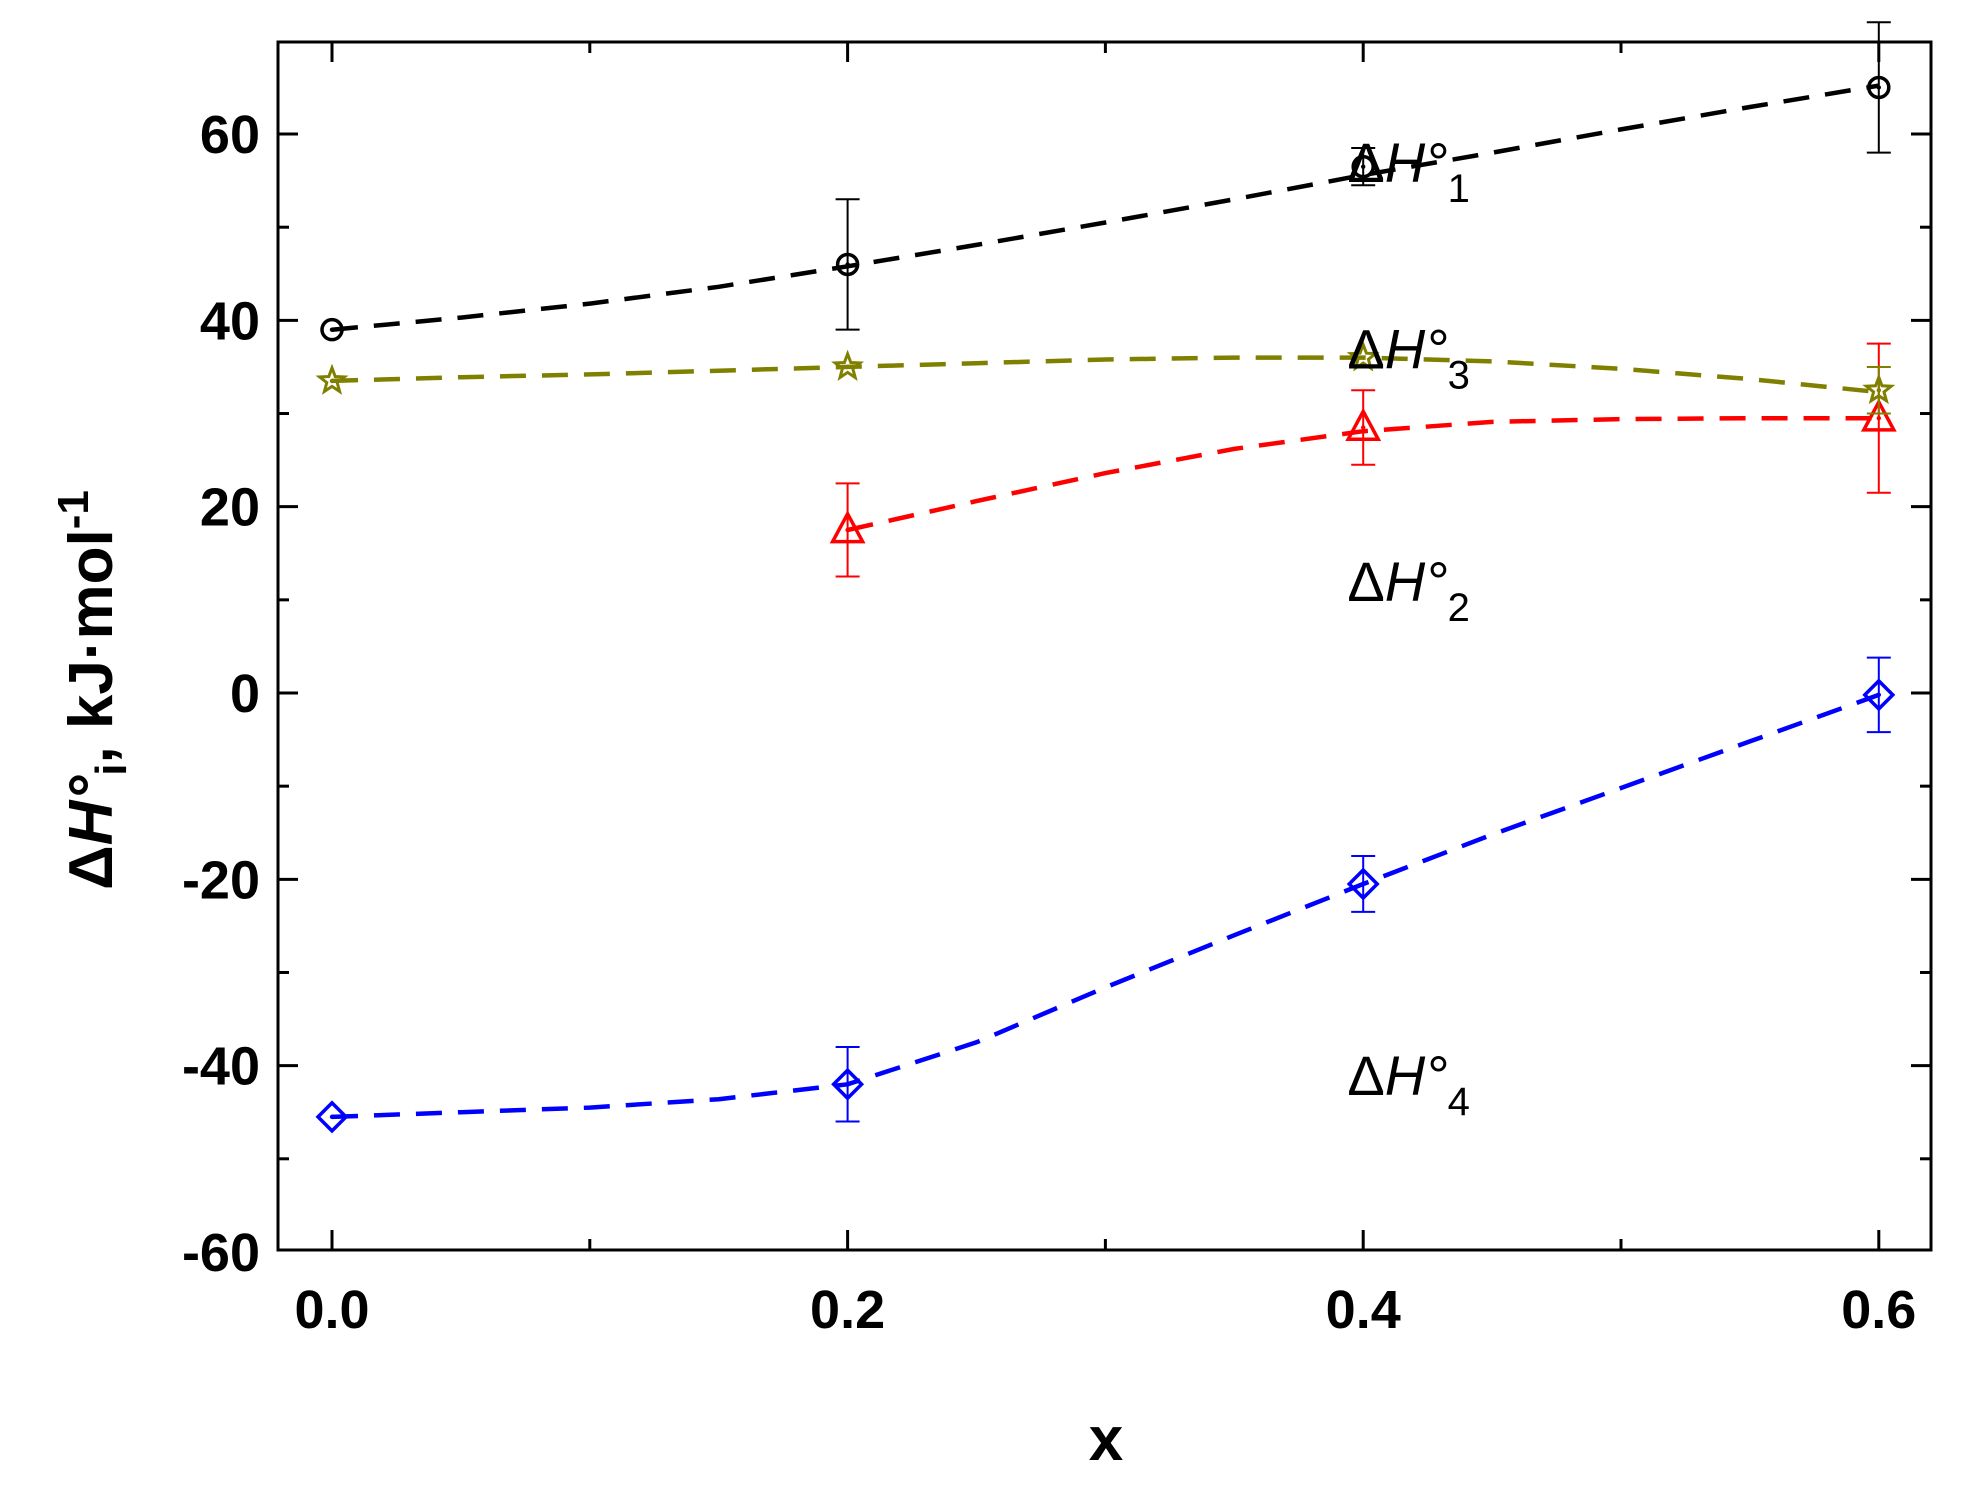 The width and height of the screenshot is (1963, 1498). What do you see at coordinates (230, 135) in the screenshot?
I see `y-tick-label: 60` at bounding box center [230, 135].